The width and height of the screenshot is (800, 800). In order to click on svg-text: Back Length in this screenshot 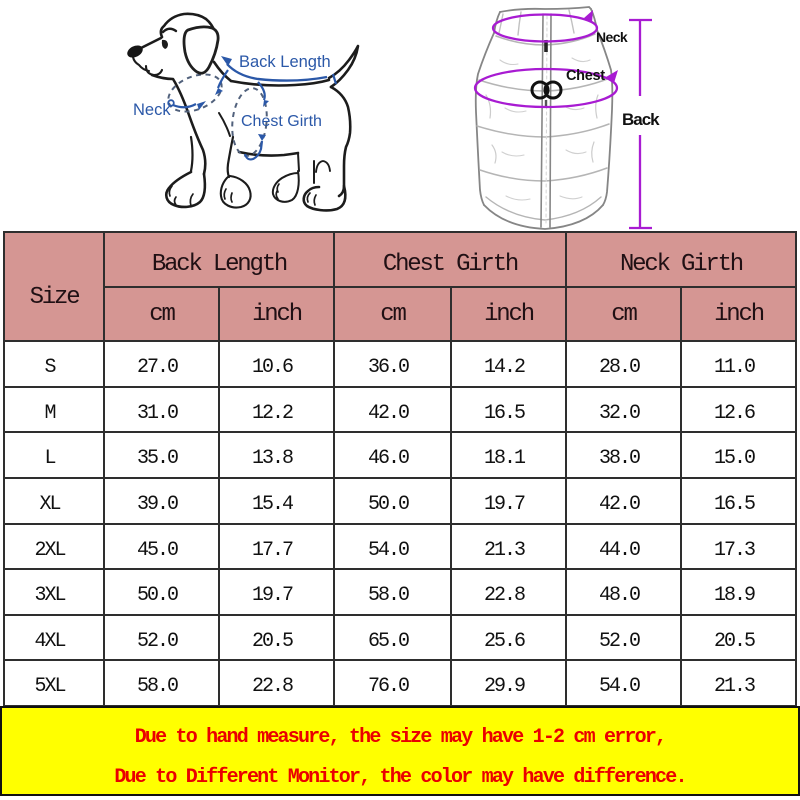, I will do `click(285, 62)`.